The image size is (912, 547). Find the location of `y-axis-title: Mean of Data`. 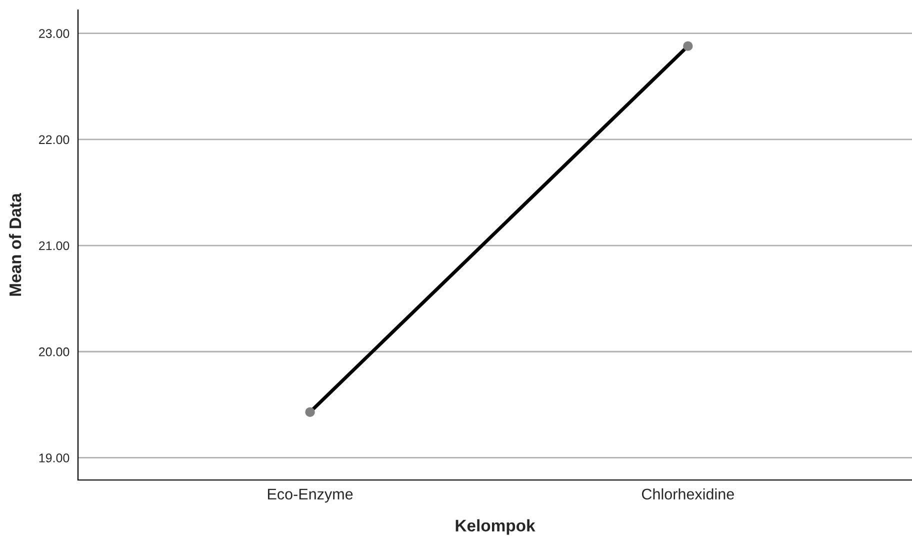

y-axis-title: Mean of Data is located at coordinates (15, 244).